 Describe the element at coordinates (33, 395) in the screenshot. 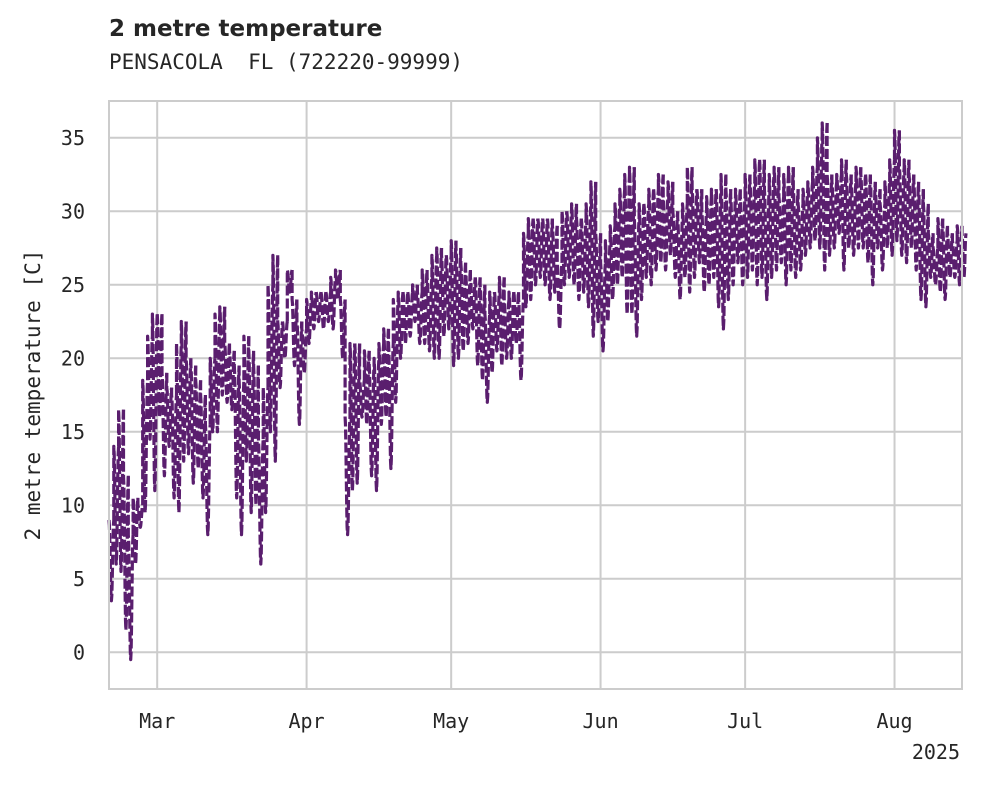

I see `y-axis-label: 2 metre temperature [C]` at that location.